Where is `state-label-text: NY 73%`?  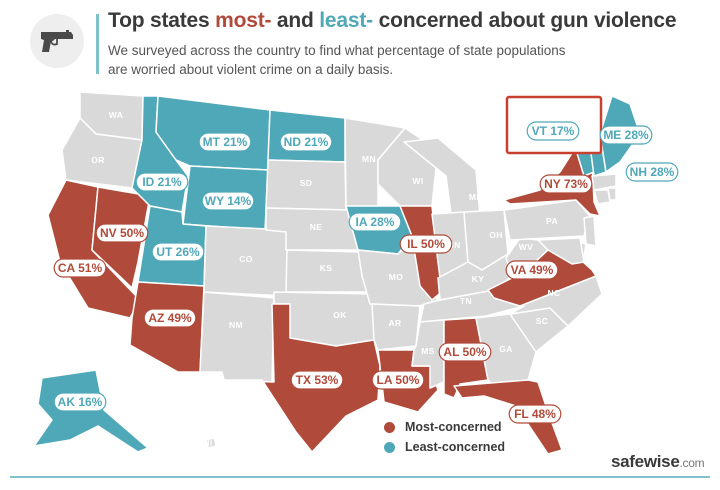 state-label-text: NY 73% is located at coordinates (566, 184).